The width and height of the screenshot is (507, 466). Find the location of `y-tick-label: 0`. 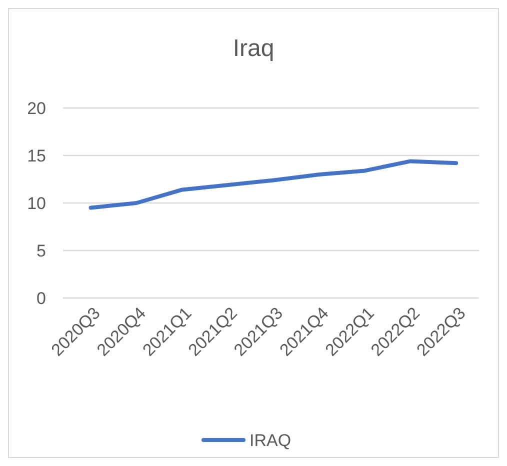

y-tick-label: 0 is located at coordinates (41, 298).